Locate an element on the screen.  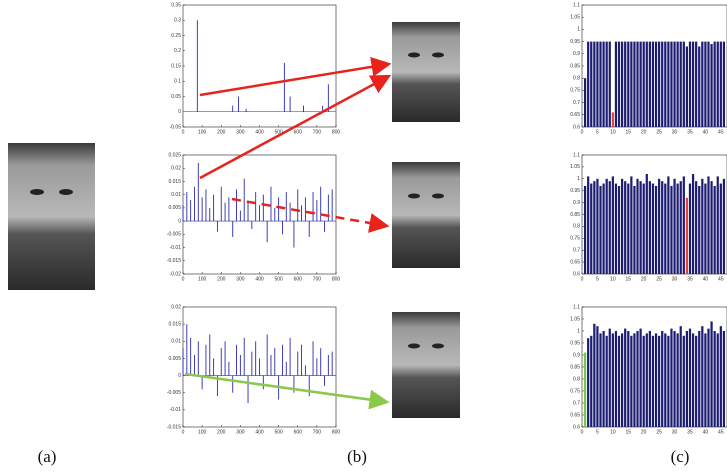
y-tick-label: 0.025 is located at coordinates (174, 155).